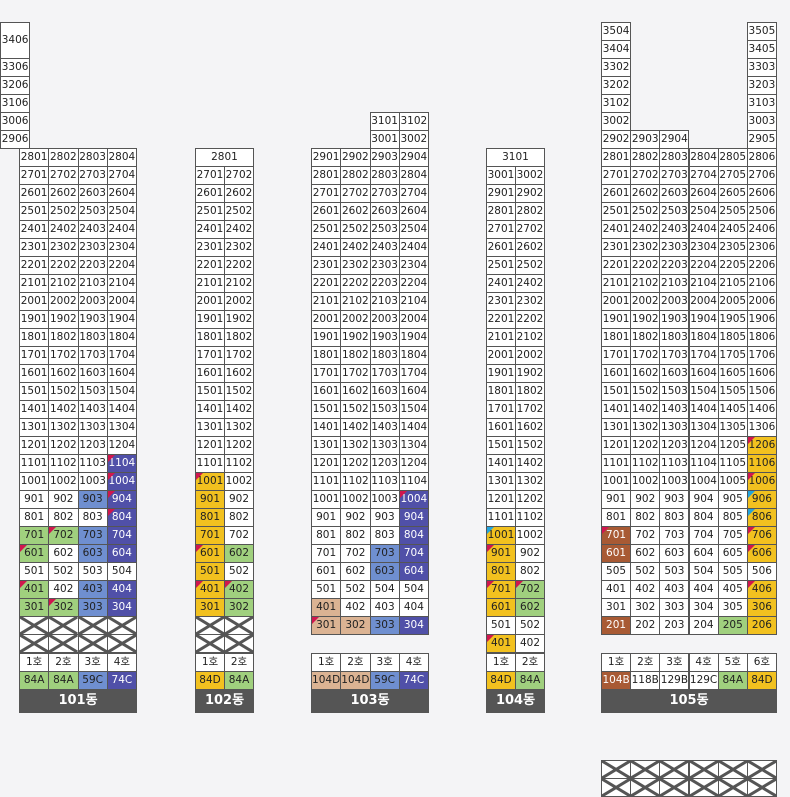 This screenshot has height=797, width=790. I want to click on unit-cell: 1505, so click(732, 391).